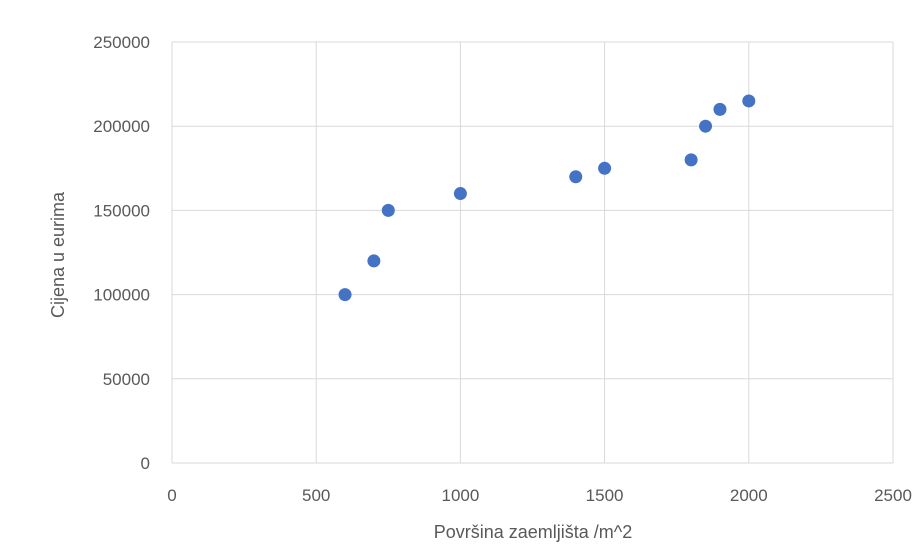  What do you see at coordinates (121, 253) in the screenshot?
I see `y-axis-tick-labels: 0 50000 100000 150000 200000 250000` at bounding box center [121, 253].